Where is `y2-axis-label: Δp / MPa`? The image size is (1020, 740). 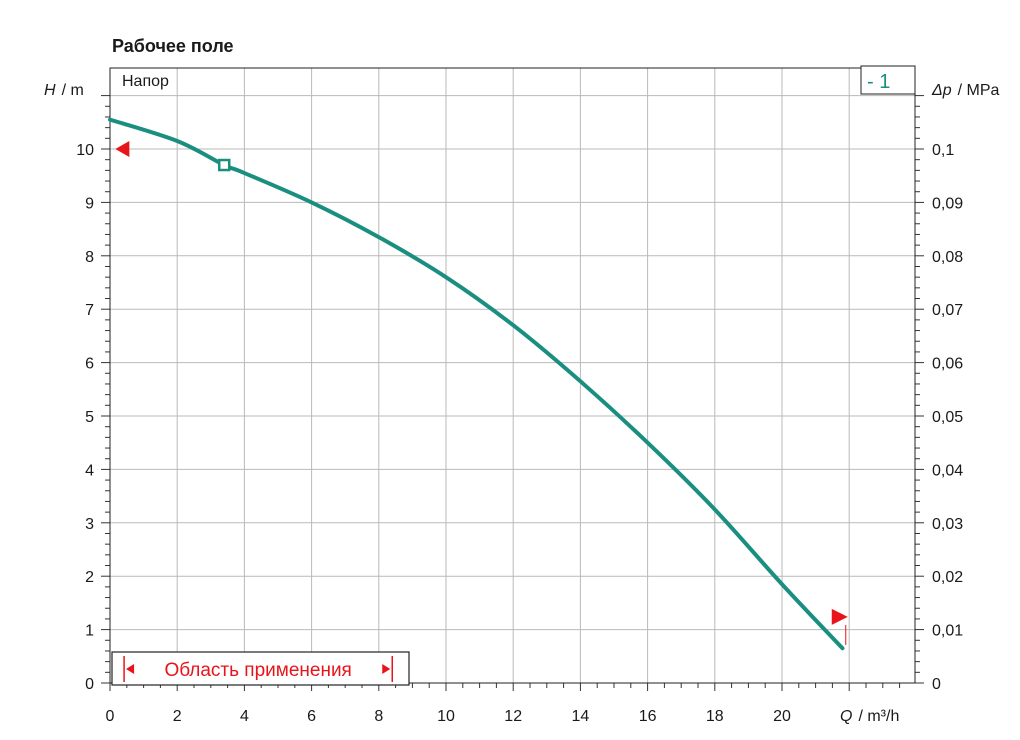 y2-axis-label: Δp / MPa is located at coordinates (965, 90).